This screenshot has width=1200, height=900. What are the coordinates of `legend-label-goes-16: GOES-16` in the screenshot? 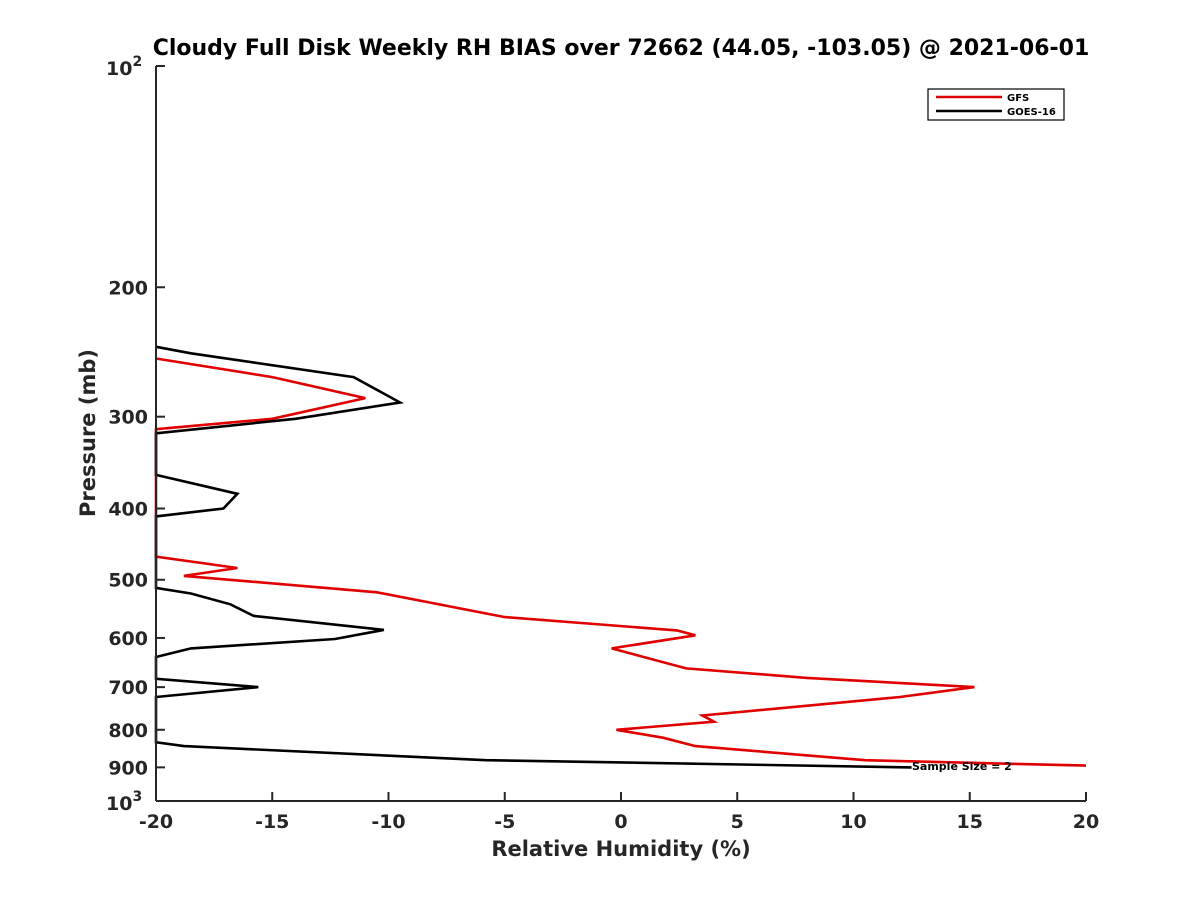 It's located at (1031, 112).